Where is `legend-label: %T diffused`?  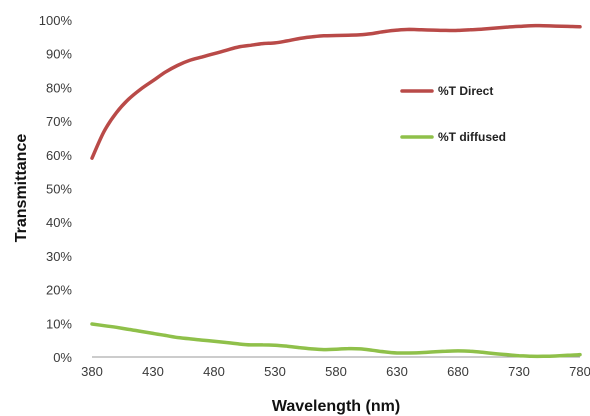
legend-label: %T diffused is located at coordinates (472, 137).